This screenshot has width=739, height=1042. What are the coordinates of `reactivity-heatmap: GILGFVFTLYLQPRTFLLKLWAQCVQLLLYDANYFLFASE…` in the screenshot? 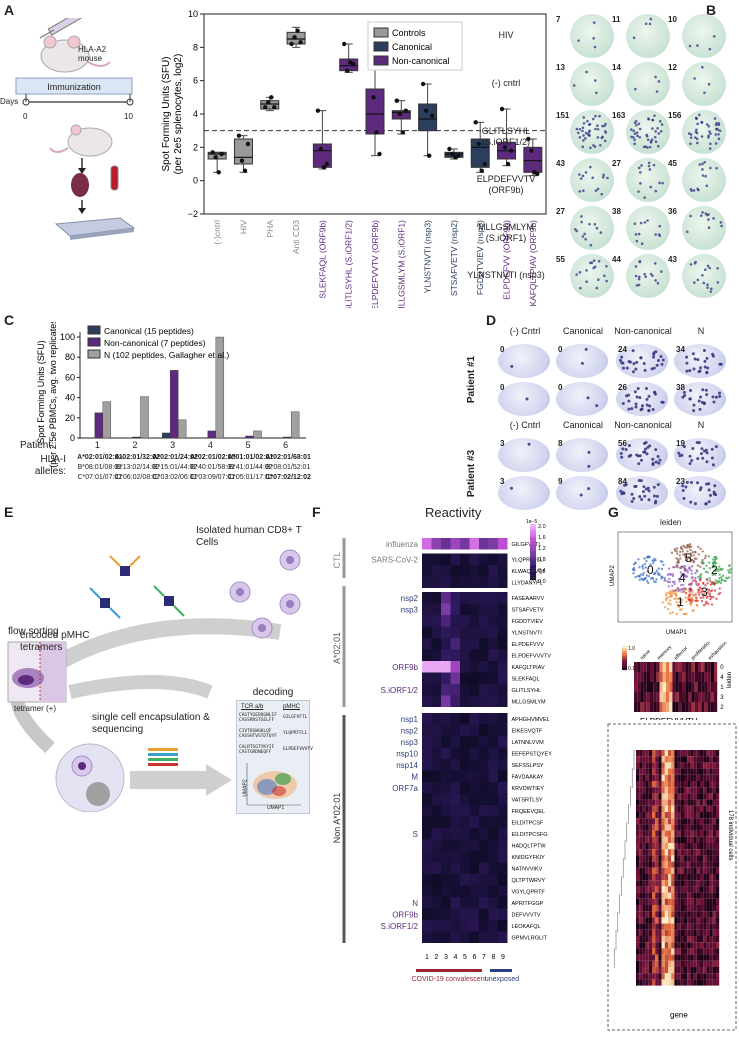 It's located at (442, 751).